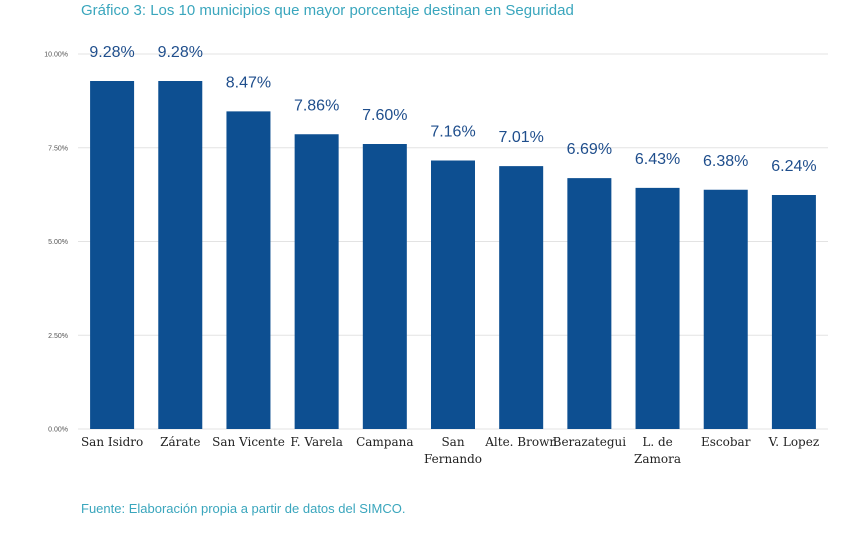  Describe the element at coordinates (793, 166) in the screenshot. I see `data-label: 6.24%` at that location.